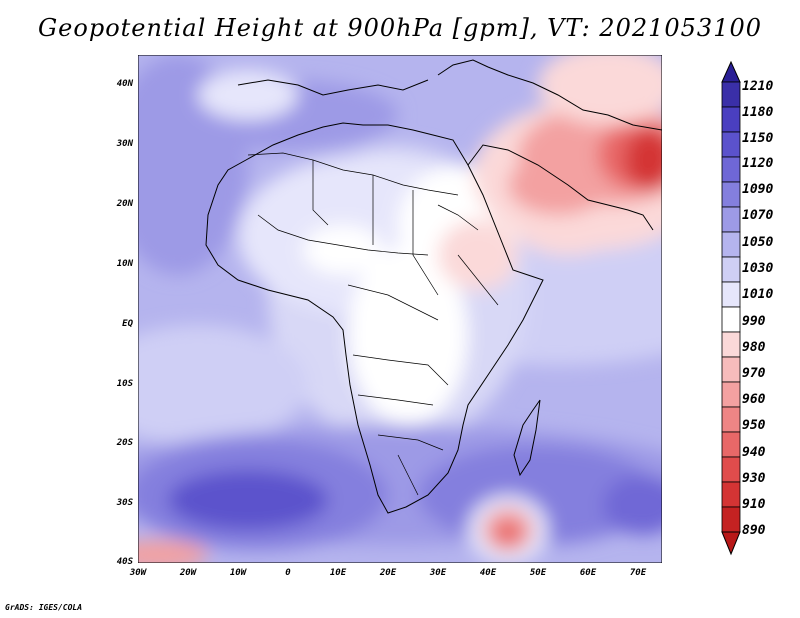 This screenshot has height=618, width=800. I want to click on x-tick-label: 70E, so click(638, 573).